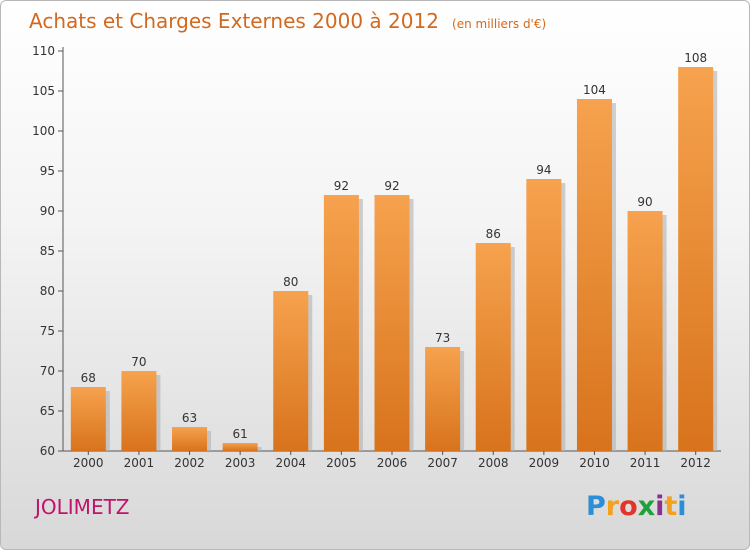 This screenshot has height=550, width=750. Describe the element at coordinates (544, 463) in the screenshot. I see `x-tick-label: 2009` at that location.